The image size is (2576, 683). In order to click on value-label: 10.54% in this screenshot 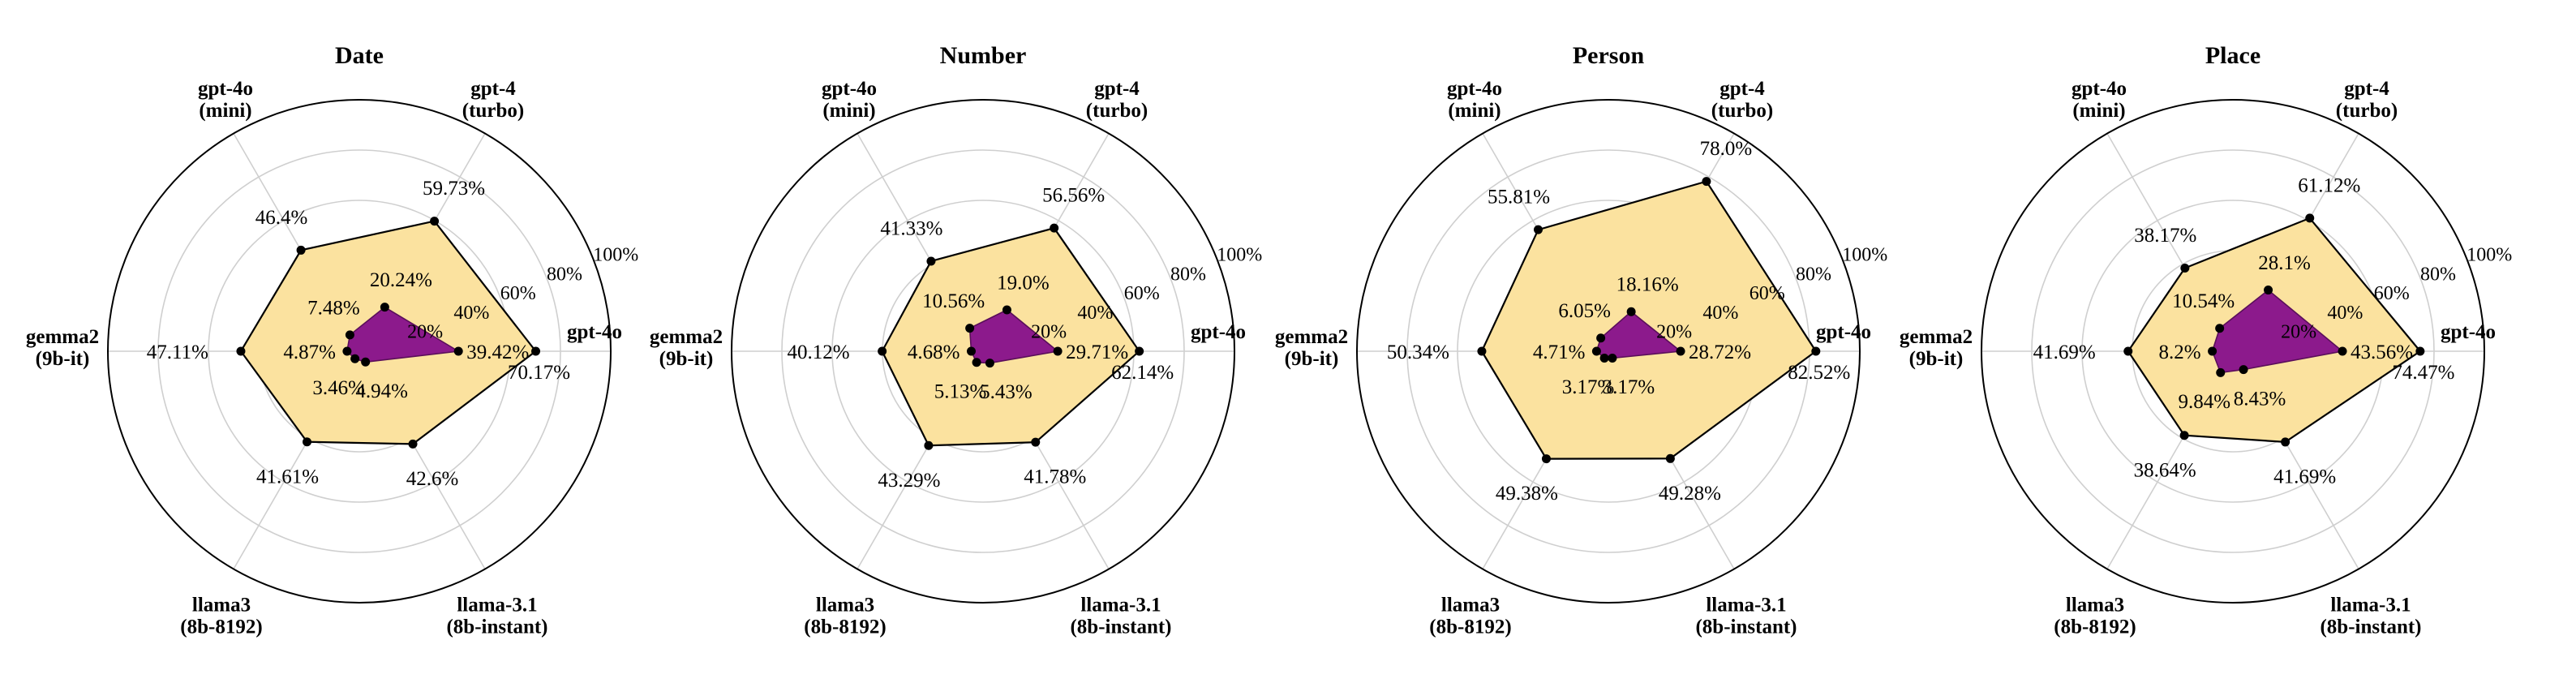, I will do `click(2203, 301)`.